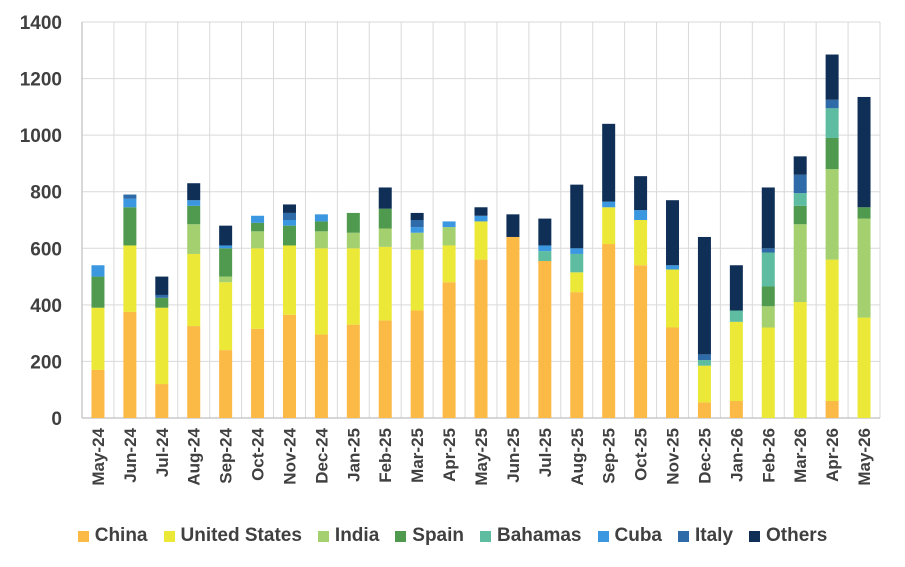 The height and width of the screenshot is (567, 905). I want to click on x-tick-label: Mar-25, so click(417, 455).